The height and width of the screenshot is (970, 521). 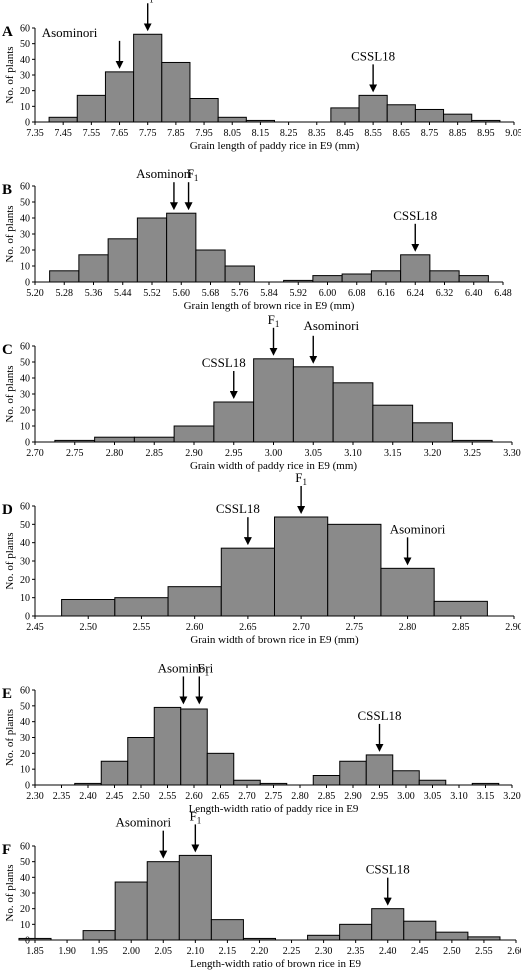 What do you see at coordinates (63, 133) in the screenshot?
I see `x-tick-label: 7.45` at bounding box center [63, 133].